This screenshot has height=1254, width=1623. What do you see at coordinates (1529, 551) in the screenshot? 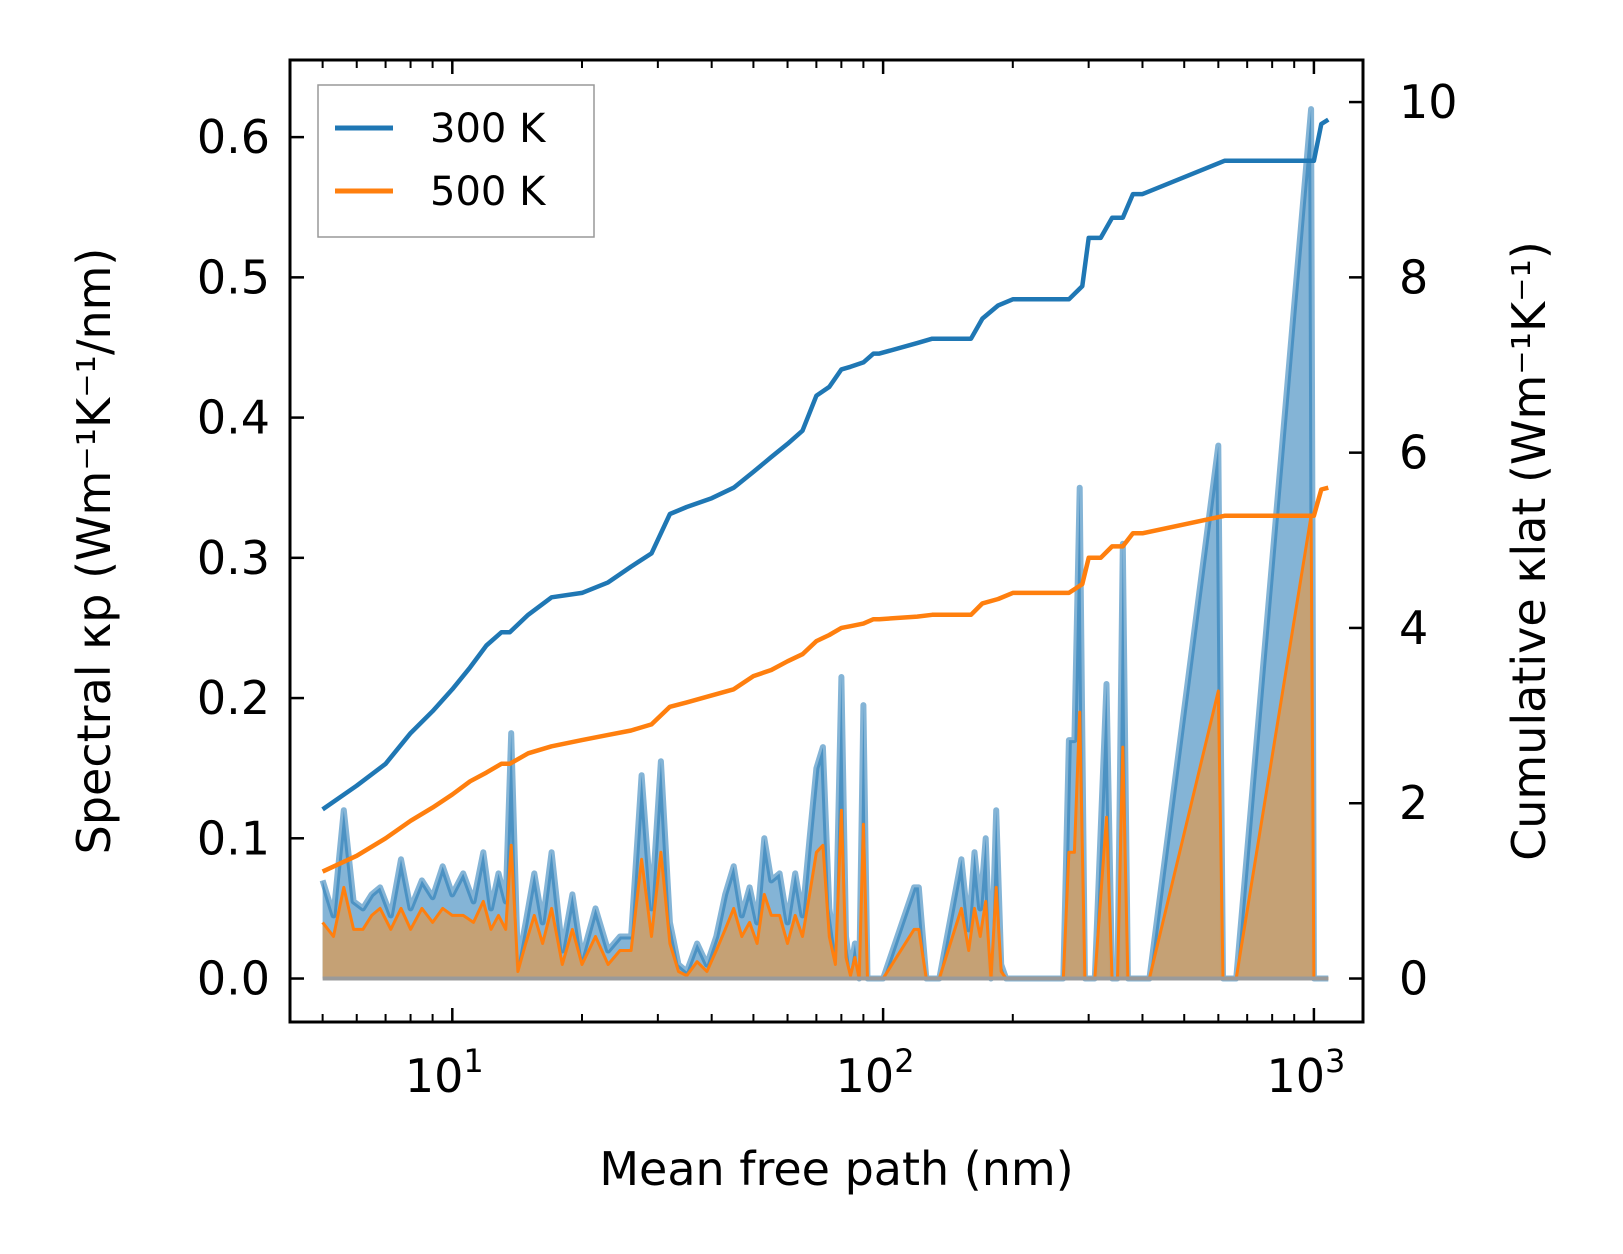
I see `y-axis-right-title: Cumulative κlat (Wm⁻¹K⁻¹)` at bounding box center [1529, 551].